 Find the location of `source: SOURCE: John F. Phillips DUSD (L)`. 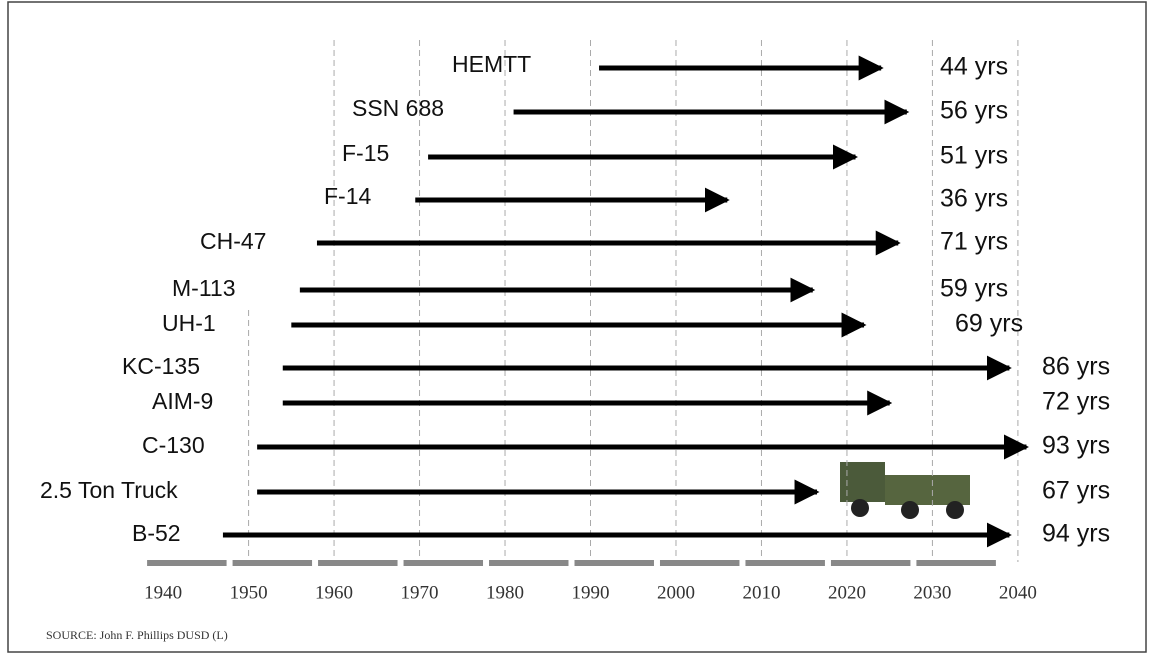

source: SOURCE: John F. Phillips DUSD (L) is located at coordinates (137, 635).